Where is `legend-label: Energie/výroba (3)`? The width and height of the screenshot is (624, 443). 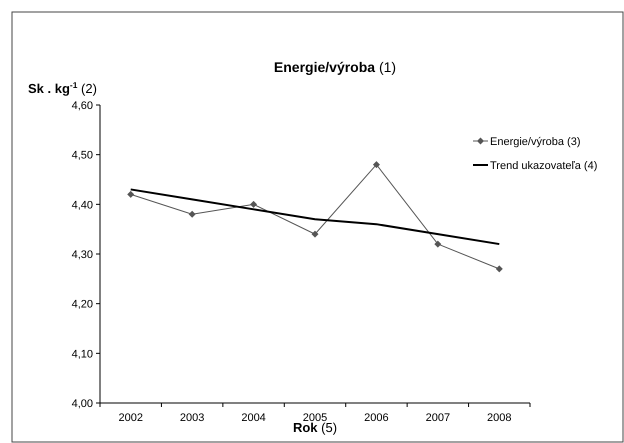 legend-label: Energie/výroba (3) is located at coordinates (535, 142).